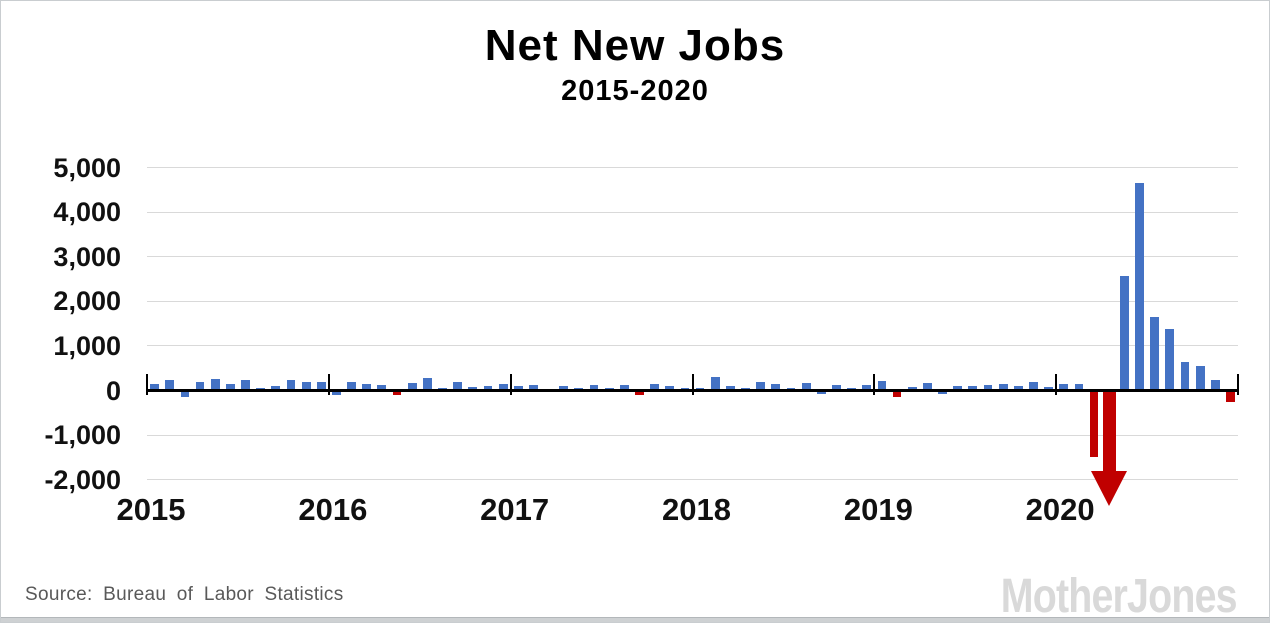  Describe the element at coordinates (1060, 509) in the screenshot. I see `x-axis-year-label: 2020` at that location.